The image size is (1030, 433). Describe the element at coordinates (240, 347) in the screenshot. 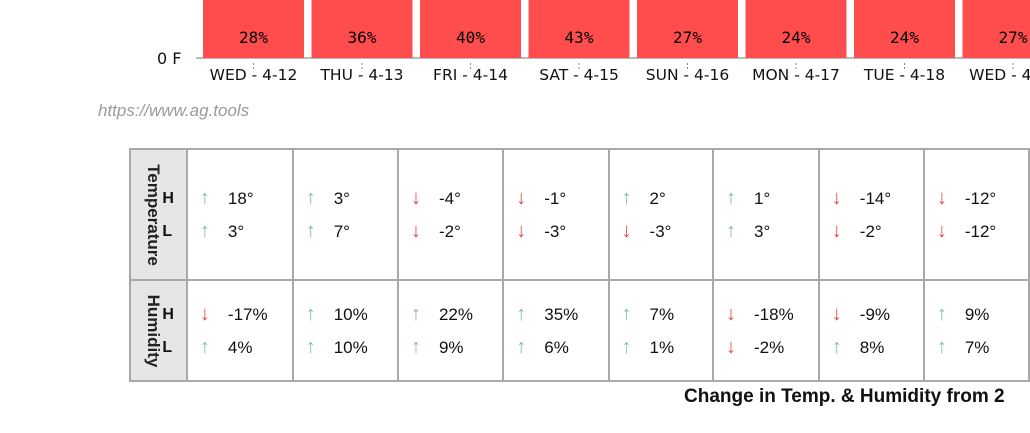

I see `humidity-low-number: 4%` at that location.